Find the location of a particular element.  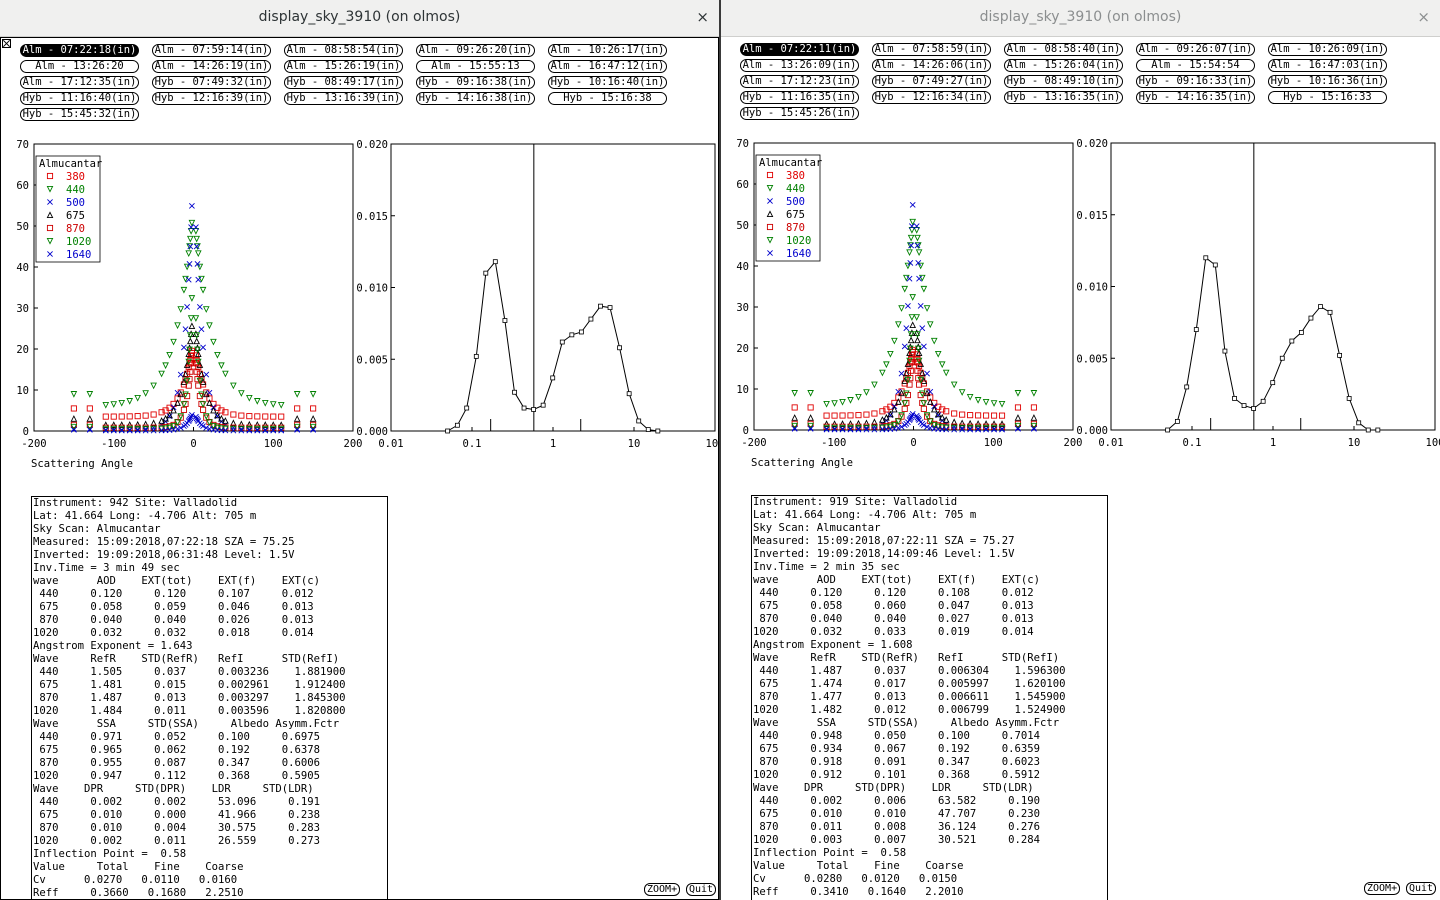

x-tick-label: 1 is located at coordinates (1273, 443).